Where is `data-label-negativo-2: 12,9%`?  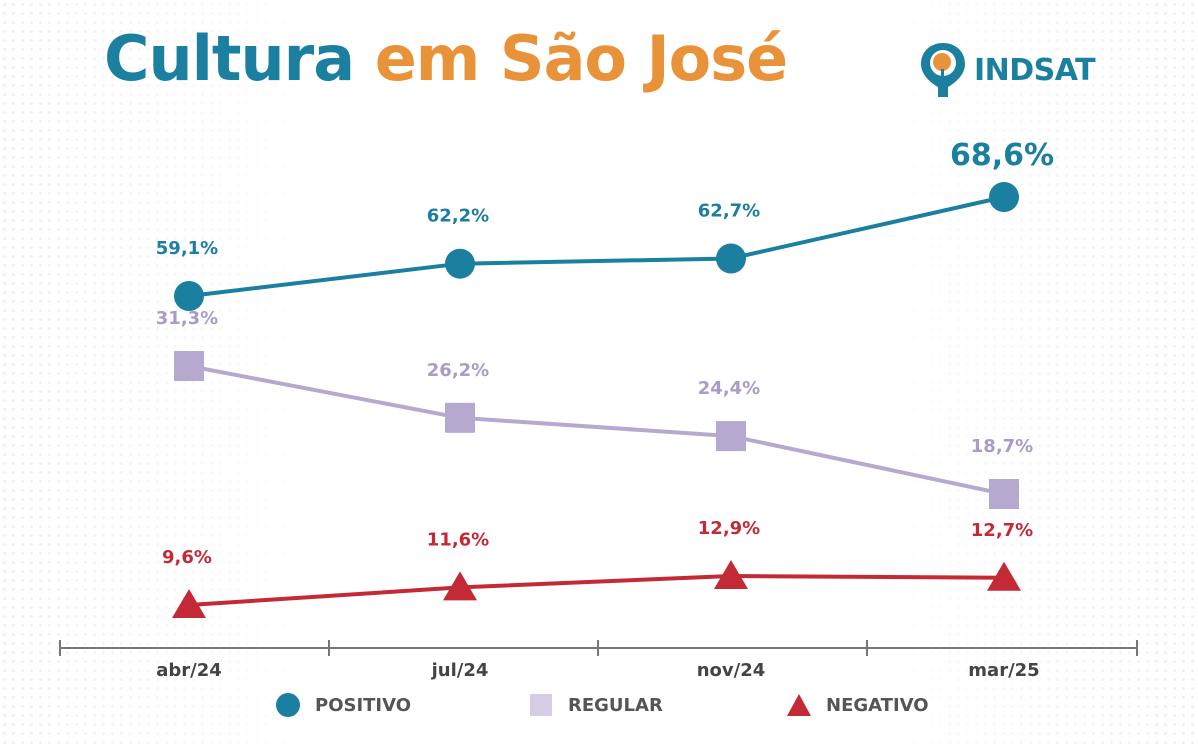 data-label-negativo-2: 12,9% is located at coordinates (729, 528).